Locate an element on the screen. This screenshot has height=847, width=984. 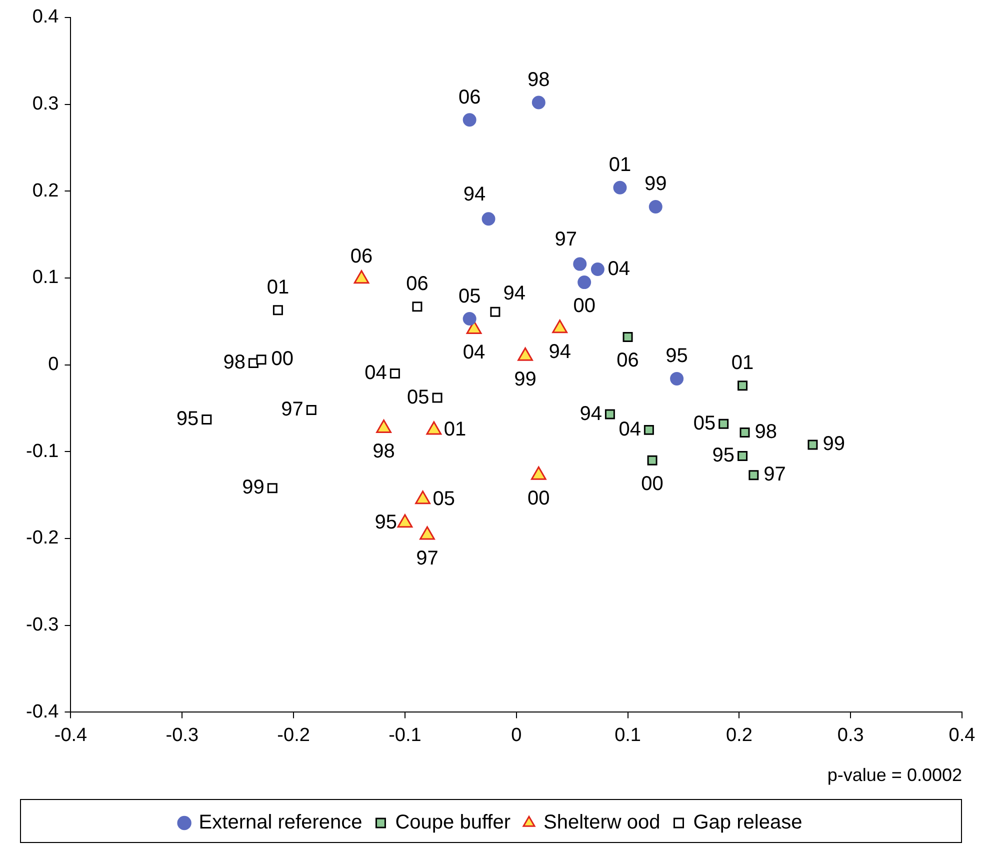
x-tick-label: 0 is located at coordinates (516, 735).